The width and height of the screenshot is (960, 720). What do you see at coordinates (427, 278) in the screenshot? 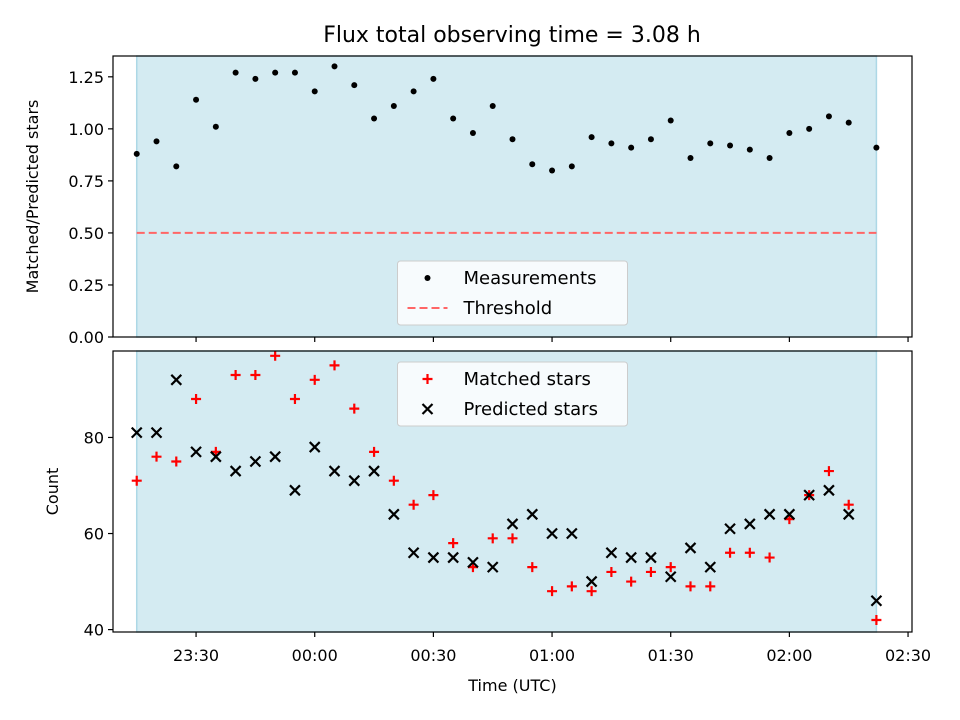
I see `legend-measurement-marker` at bounding box center [427, 278].